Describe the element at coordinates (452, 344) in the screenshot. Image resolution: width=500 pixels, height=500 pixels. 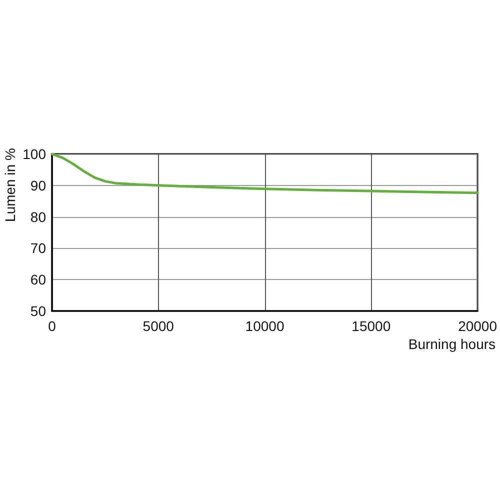
I see `x-axis-title: Burning hours` at that location.